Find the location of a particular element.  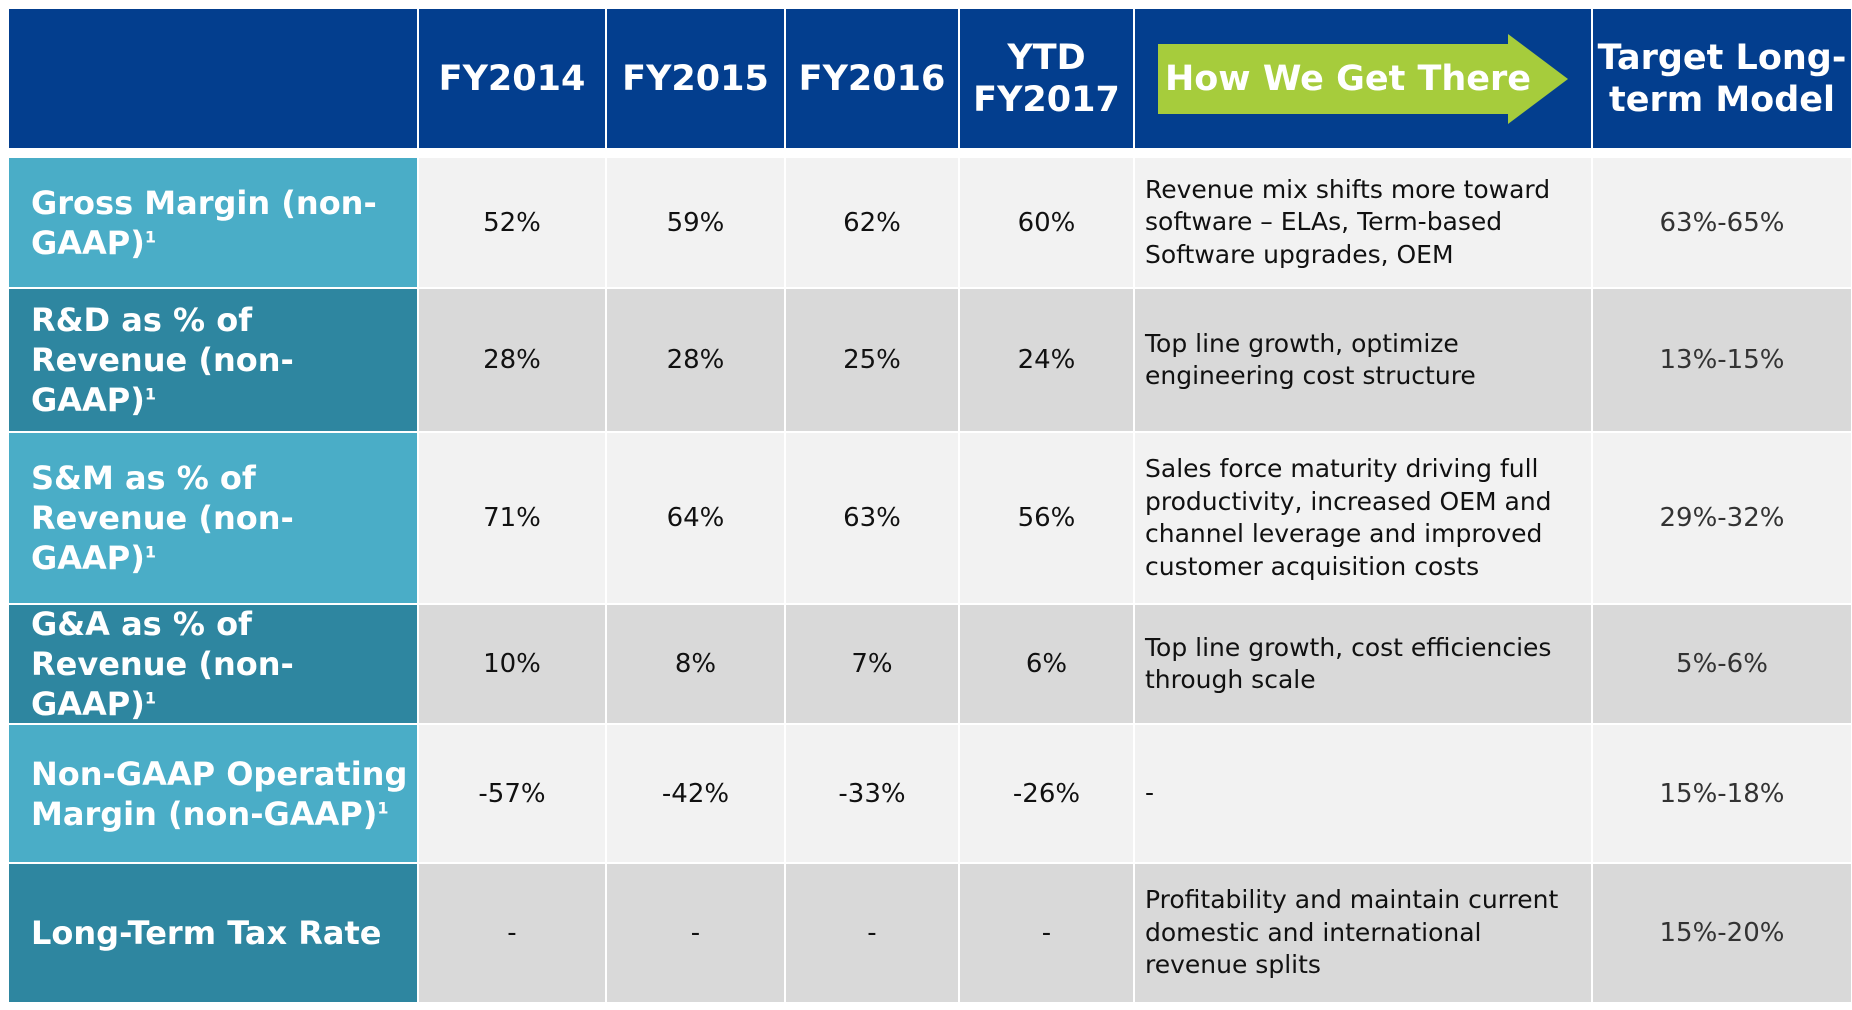

target-cell: 29%-32% is located at coordinates (1722, 518).